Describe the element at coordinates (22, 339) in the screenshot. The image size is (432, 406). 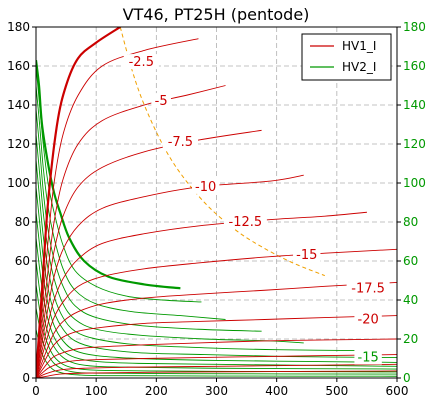
I see `y-tick-label-left: 20` at that location.